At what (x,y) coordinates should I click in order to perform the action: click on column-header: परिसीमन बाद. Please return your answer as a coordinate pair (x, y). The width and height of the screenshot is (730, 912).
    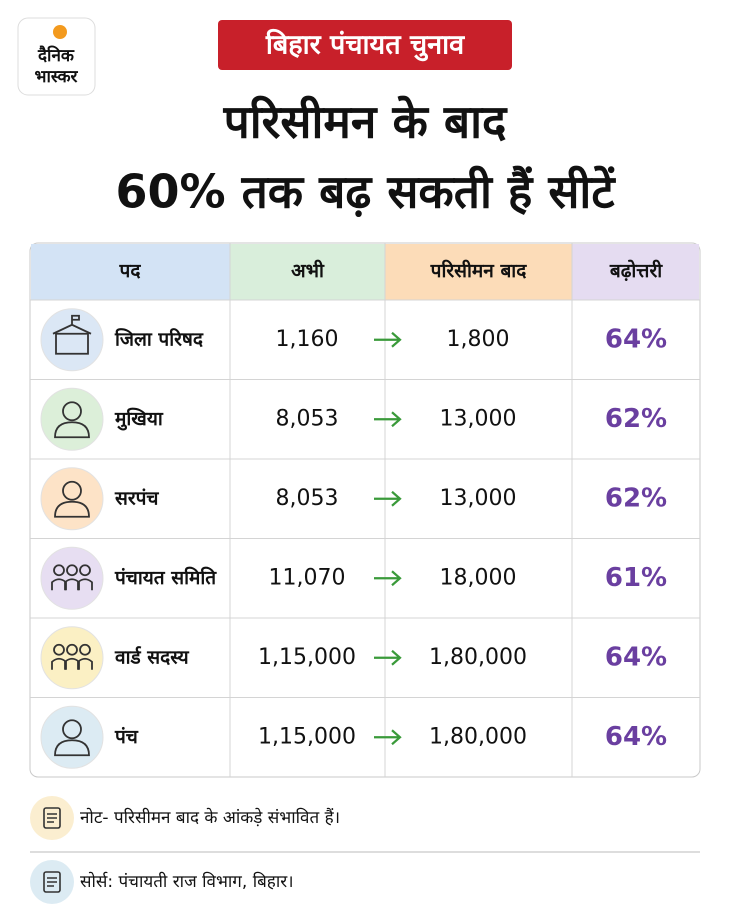
    Looking at the image, I should click on (479, 270).